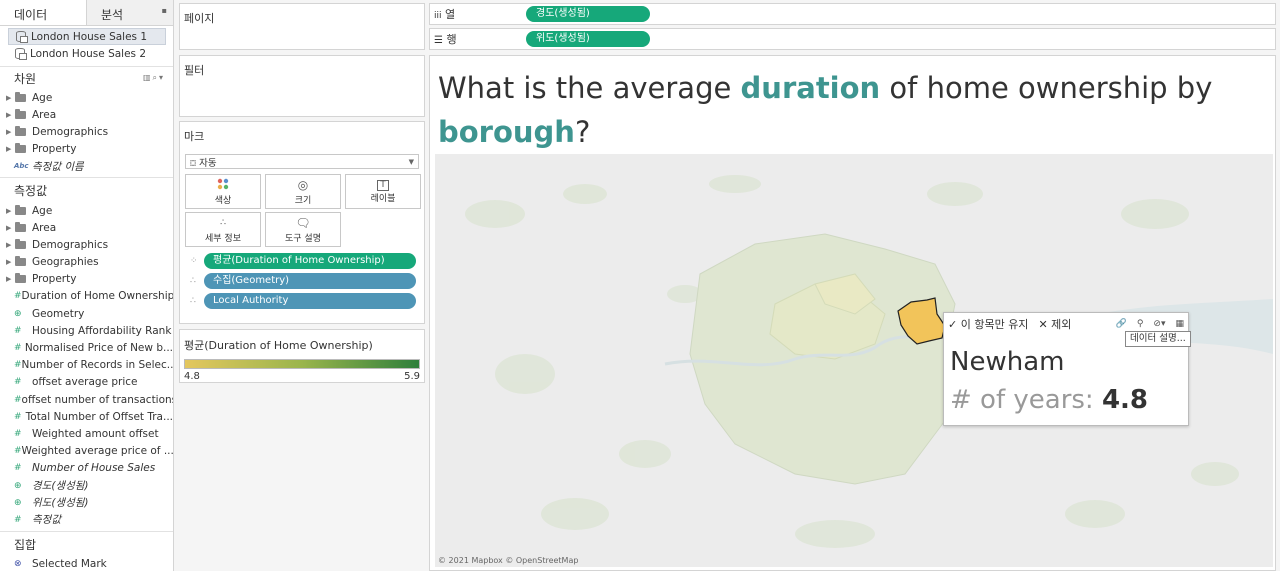 This screenshot has width=1280, height=571. Describe the element at coordinates (43, 12) in the screenshot. I see `tab-data: 데이터` at that location.